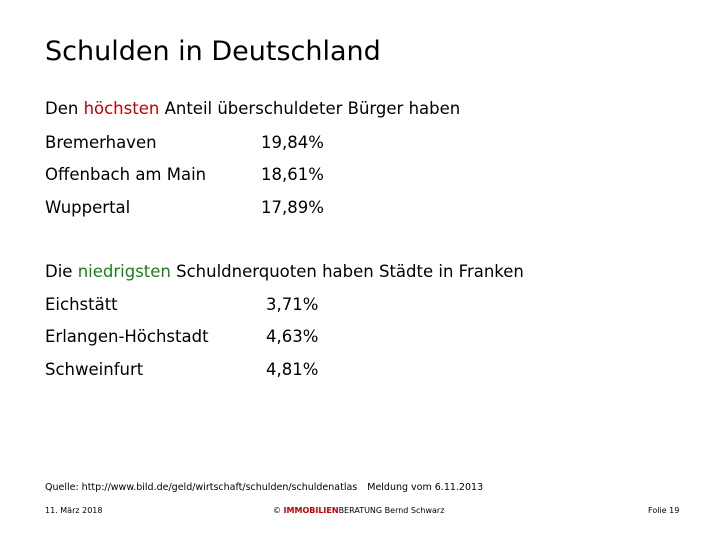 The height and width of the screenshot is (540, 720). I want to click on highest-row: Wuppertal 17,89%, so click(275, 210).